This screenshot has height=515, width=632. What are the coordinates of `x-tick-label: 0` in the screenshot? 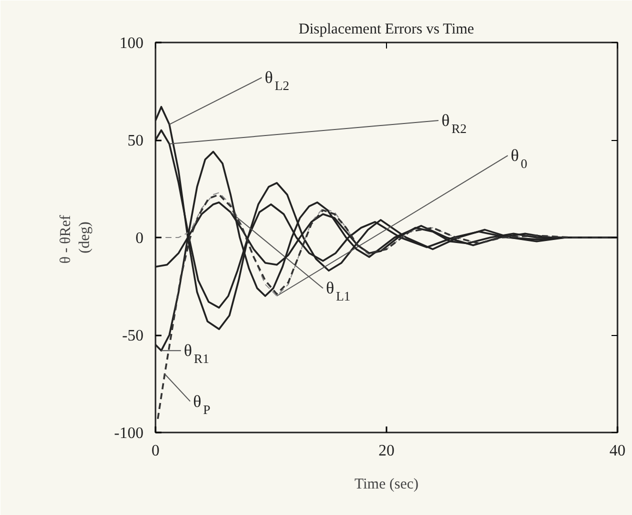 It's located at (156, 451).